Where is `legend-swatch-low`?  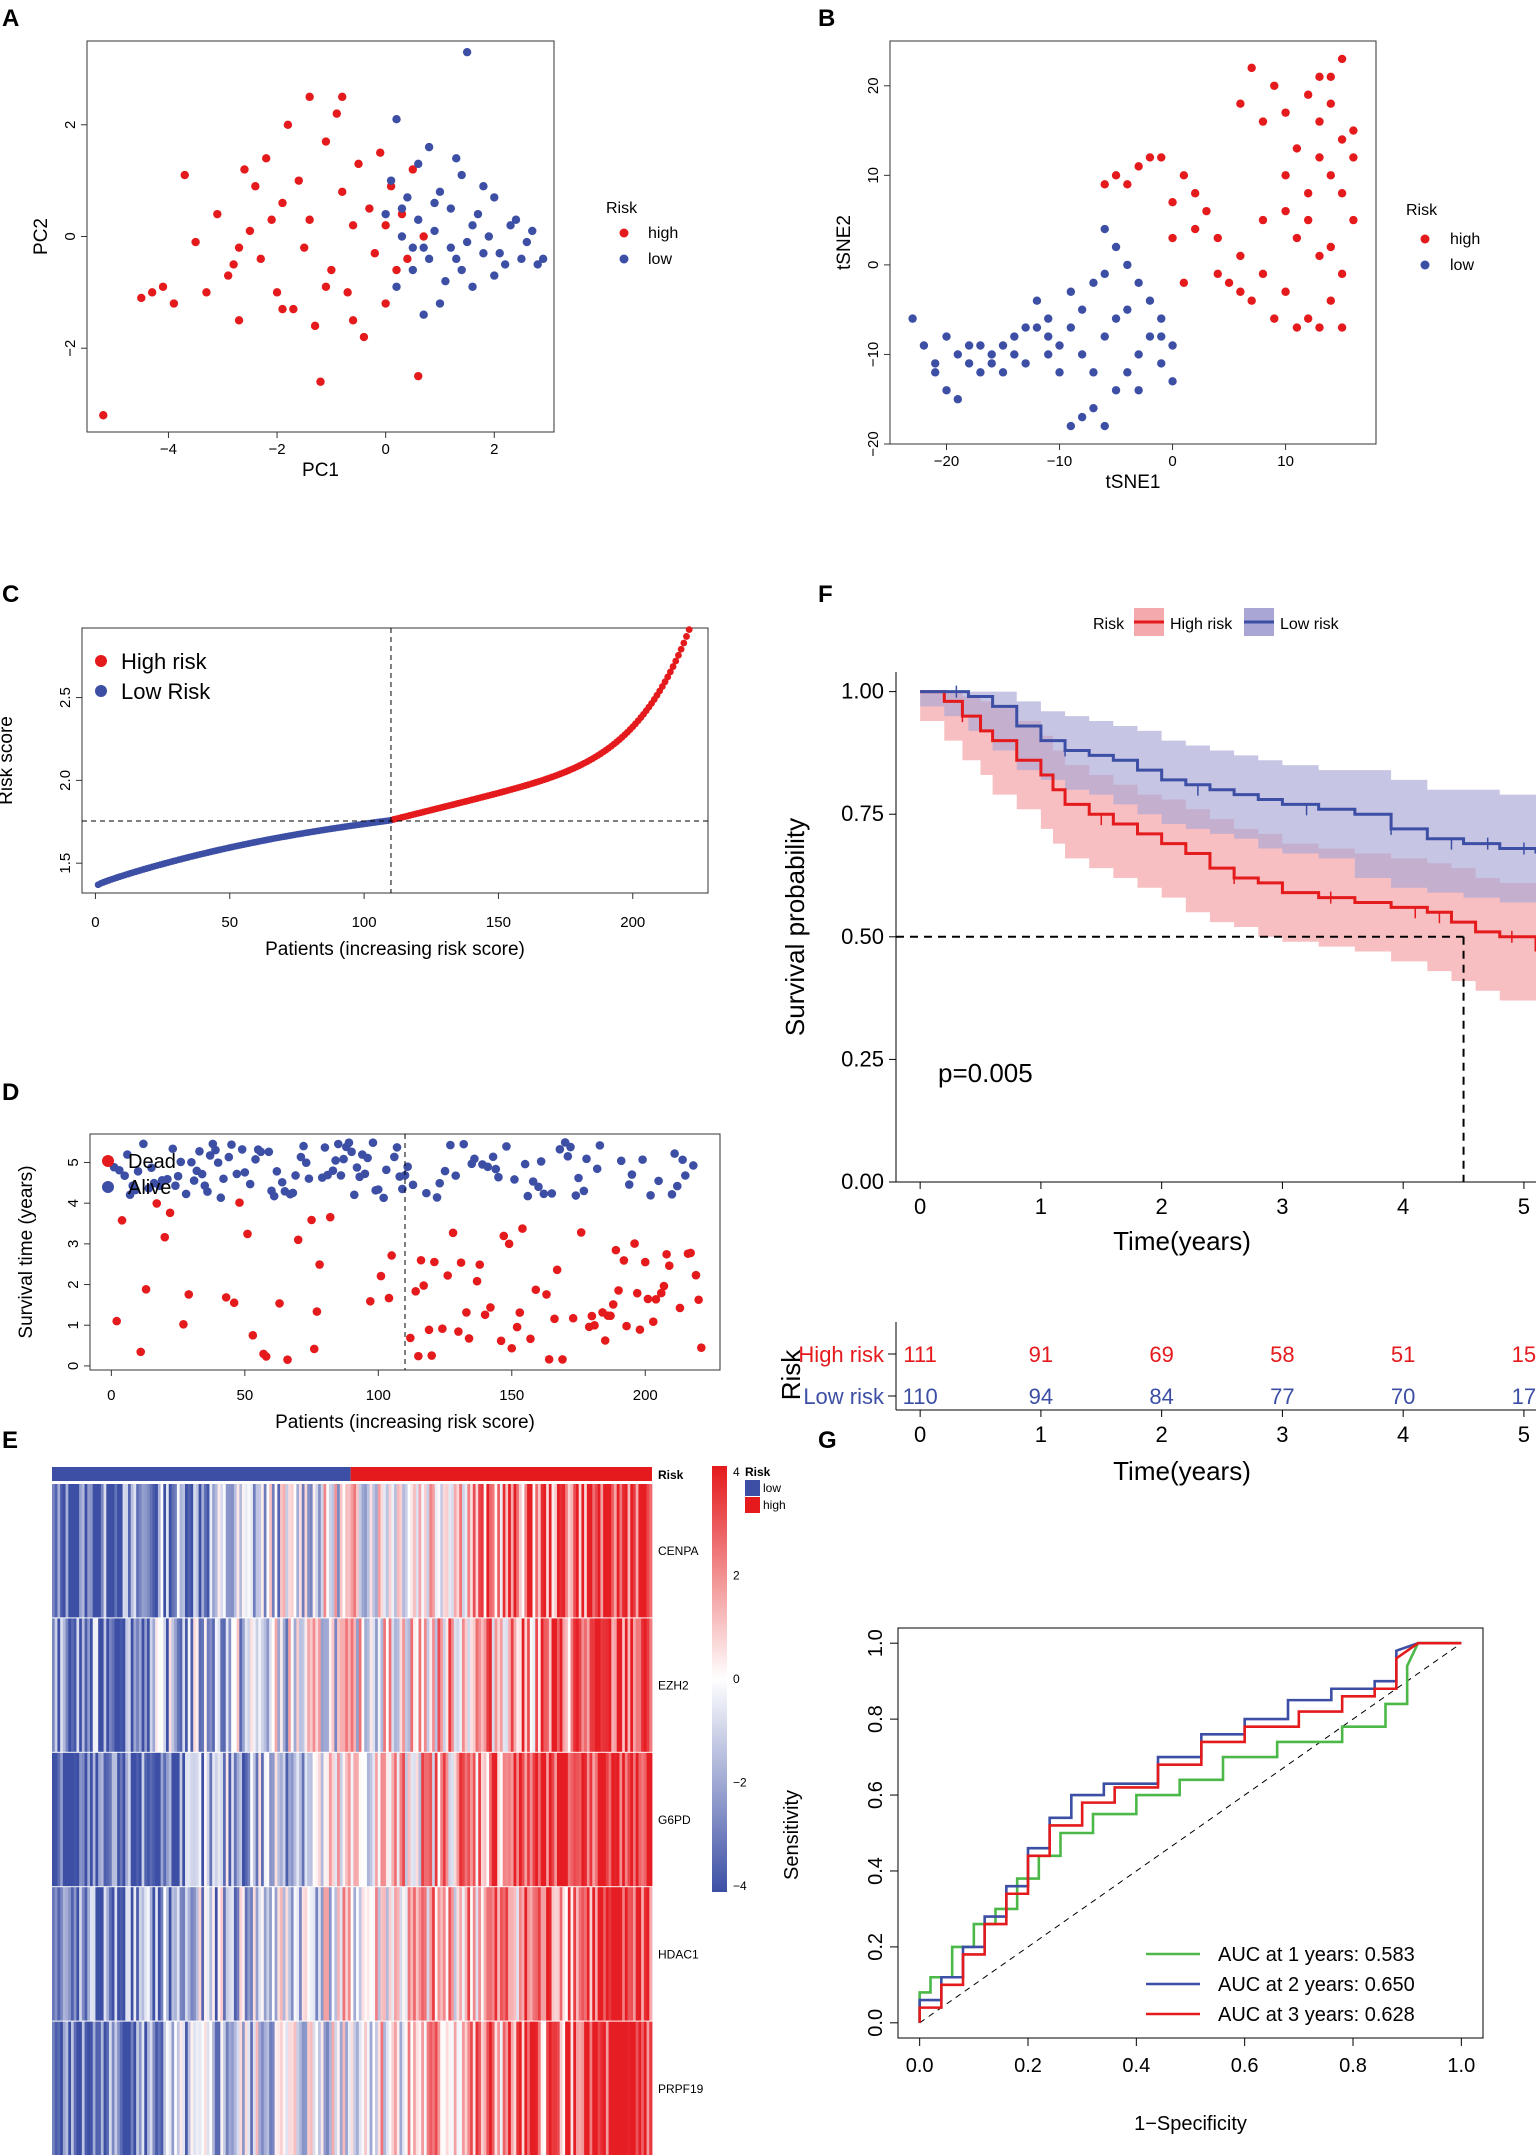
legend-swatch-low is located at coordinates (752, 1488).